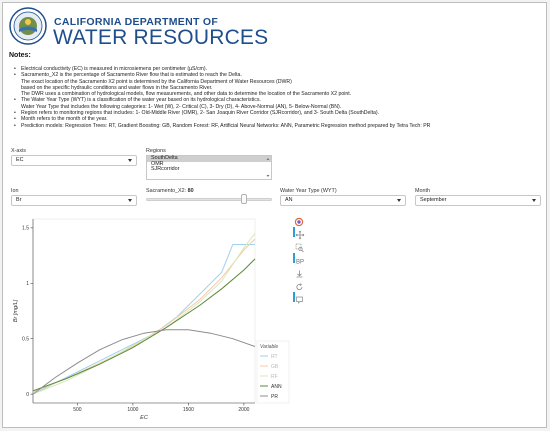 This screenshot has width=550, height=431. I want to click on dwr-seal-logo, so click(28, 26).